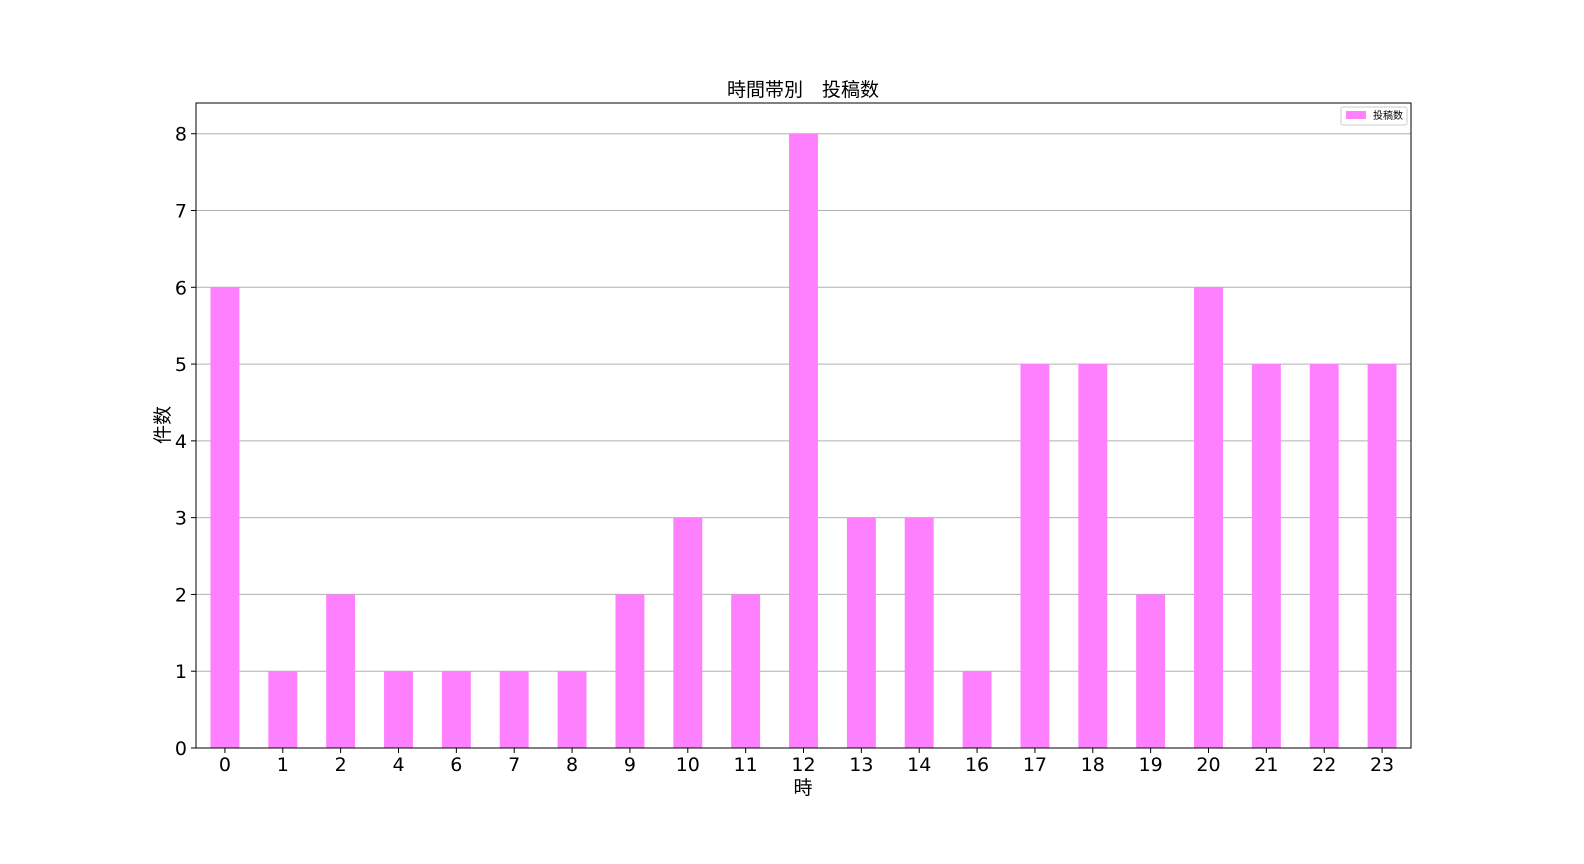 The image size is (1584, 864). I want to click on x-tick-label: 21, so click(1266, 765).